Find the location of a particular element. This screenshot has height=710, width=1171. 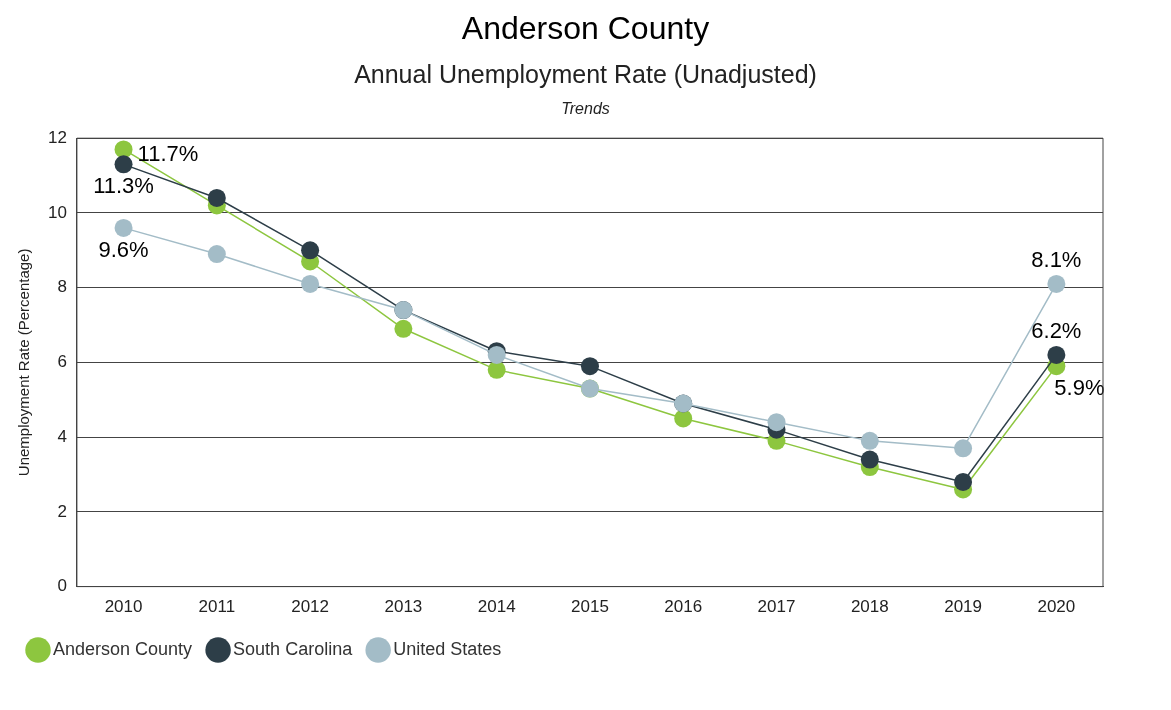

x-tick-label: 2020 is located at coordinates (1056, 607).